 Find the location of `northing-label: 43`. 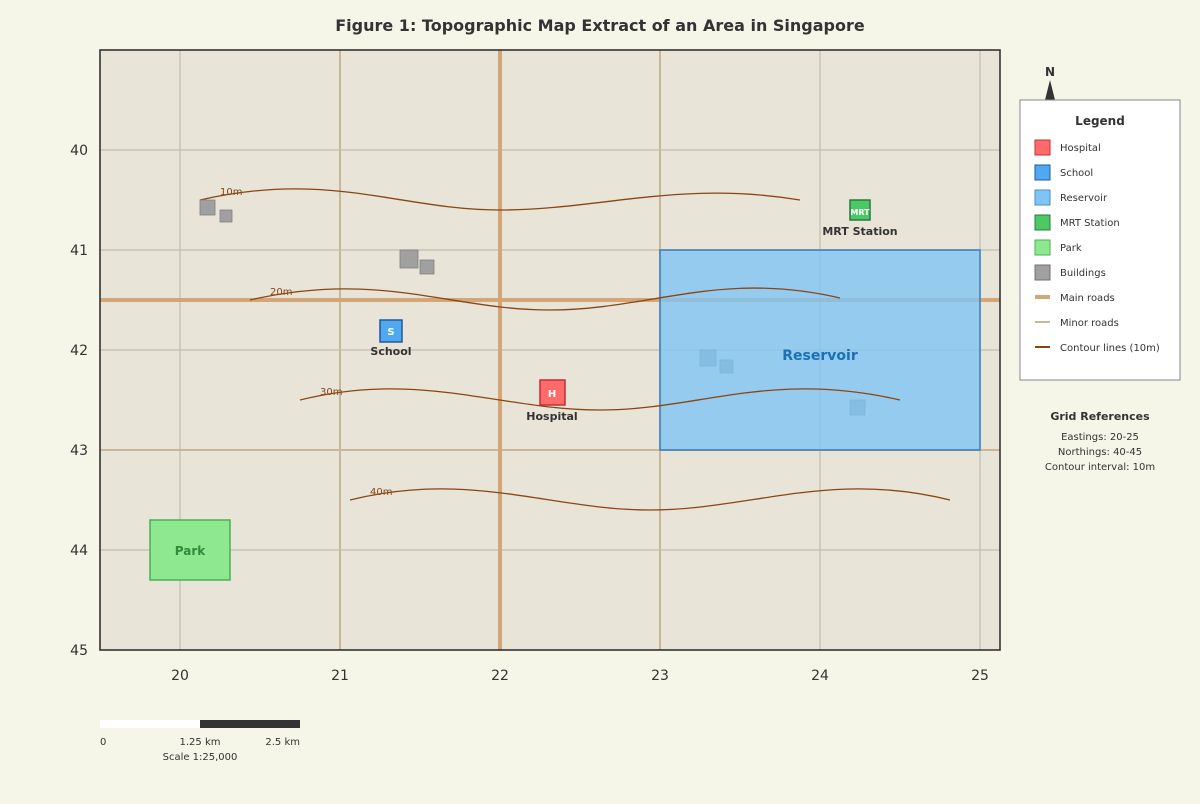

northing-label: 43 is located at coordinates (79, 451).